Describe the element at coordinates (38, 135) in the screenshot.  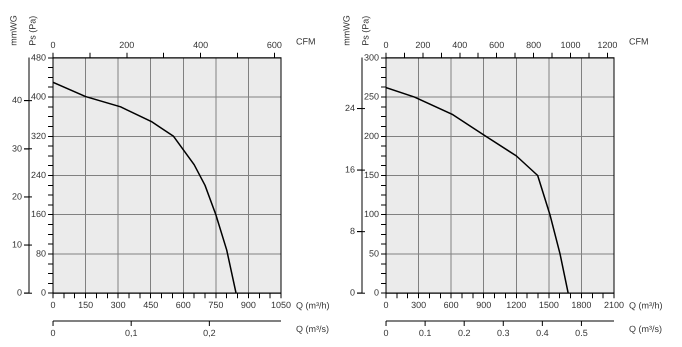
I see `y-tick-label: 320` at that location.